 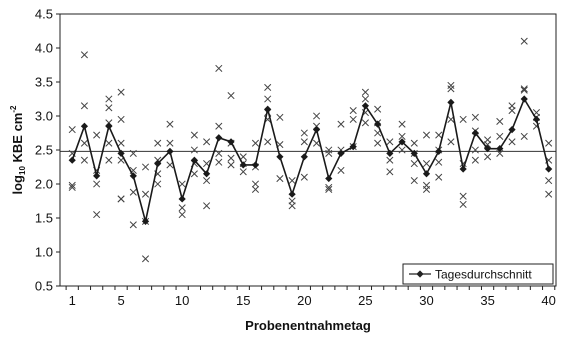 I want to click on legend: Tagesdurchschnitt, so click(x=478, y=274).